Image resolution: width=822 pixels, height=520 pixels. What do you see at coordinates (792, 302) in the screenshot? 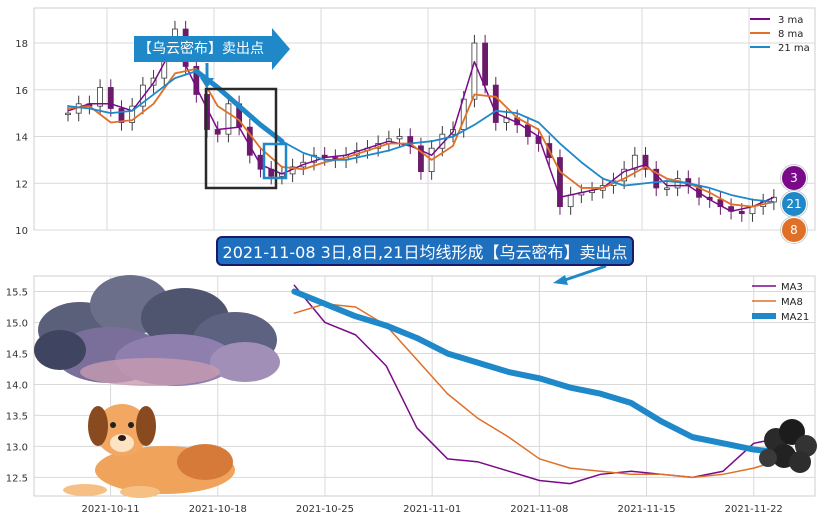
I see `legend-label-MA8: MA8` at bounding box center [792, 302].